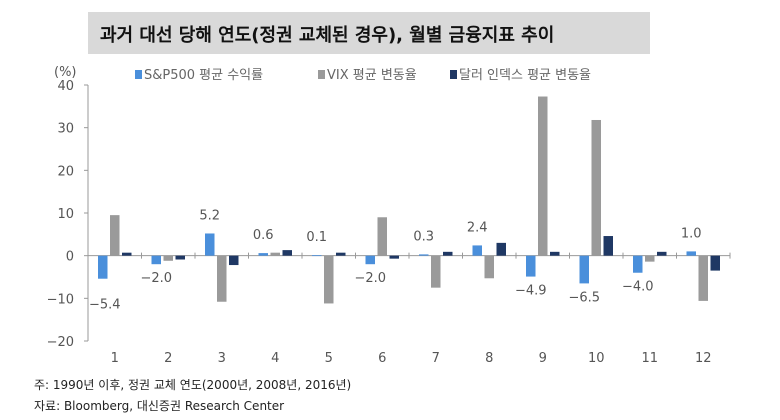 This screenshot has width=780, height=420. I want to click on data-label: 2.4, so click(477, 227).